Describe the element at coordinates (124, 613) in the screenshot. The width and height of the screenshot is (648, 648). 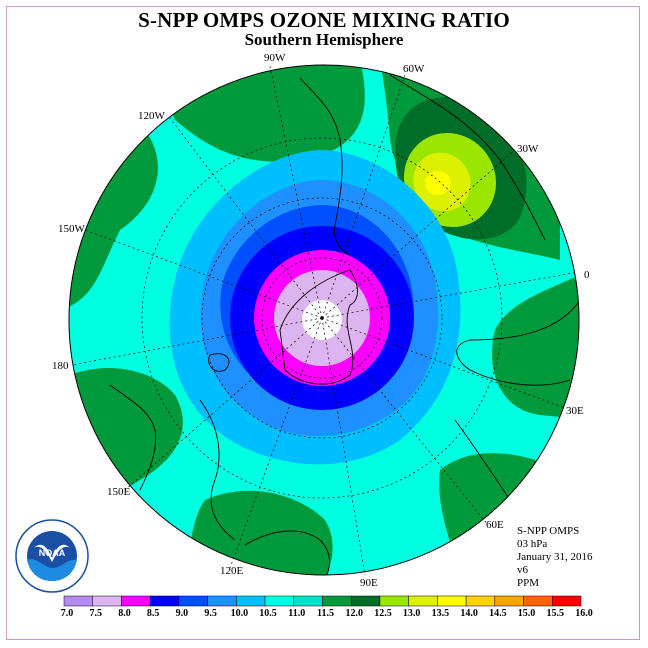
I see `colorbar-tick-label: 8.0` at that location.